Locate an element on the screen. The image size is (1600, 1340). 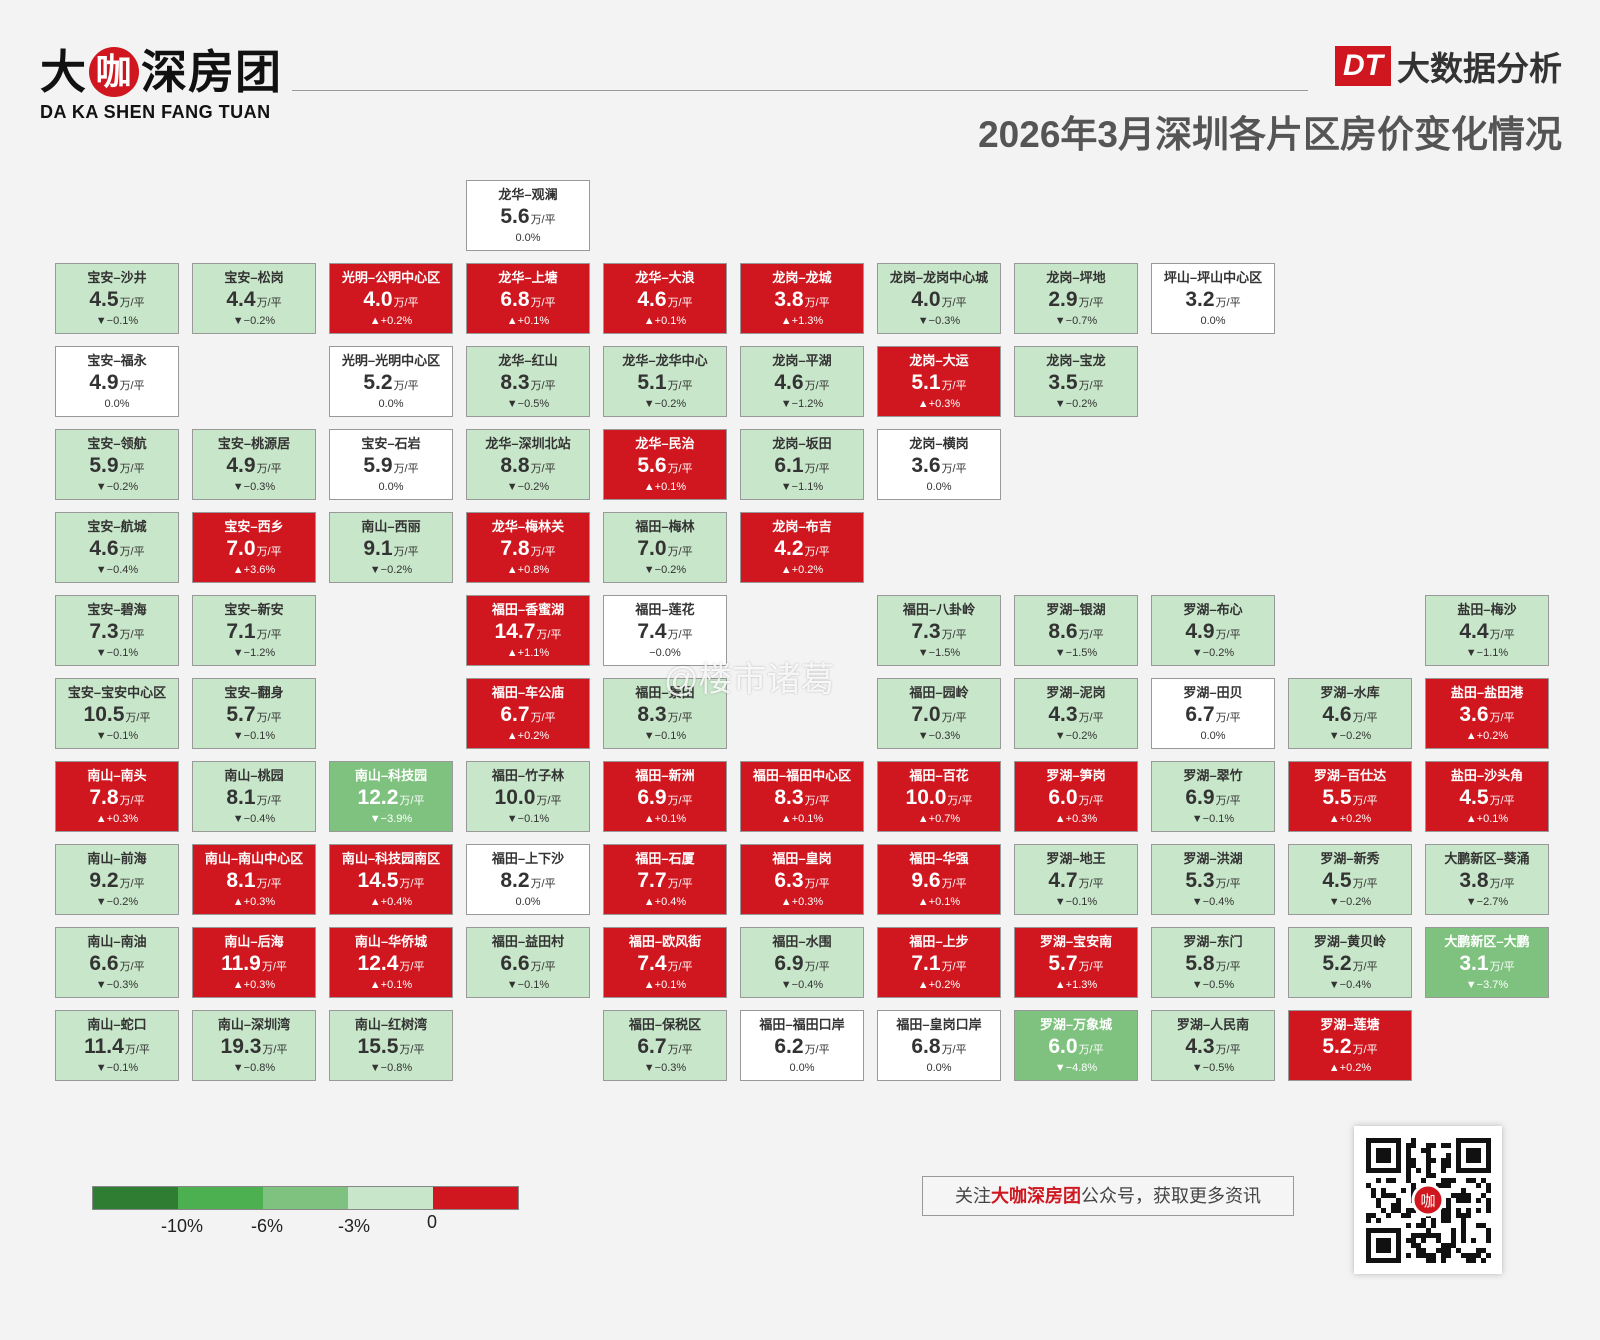
price-value: 5.8 is located at coordinates (1200, 963).